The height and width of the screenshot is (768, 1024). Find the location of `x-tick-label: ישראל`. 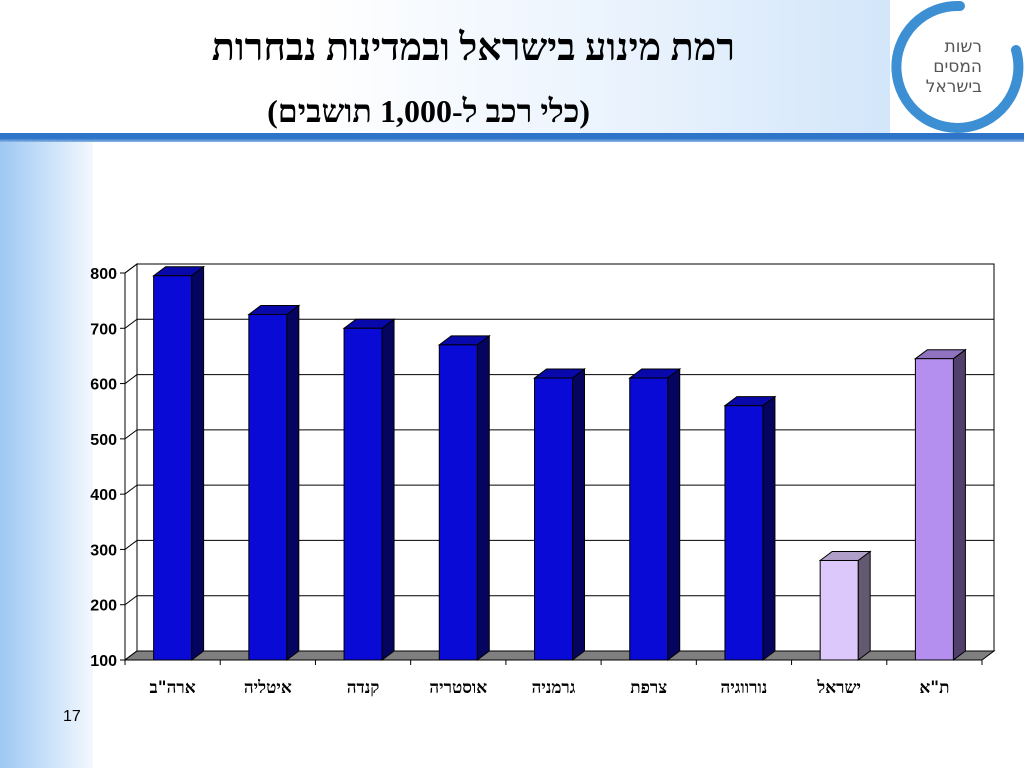

x-tick-label: ישראל is located at coordinates (838, 688).